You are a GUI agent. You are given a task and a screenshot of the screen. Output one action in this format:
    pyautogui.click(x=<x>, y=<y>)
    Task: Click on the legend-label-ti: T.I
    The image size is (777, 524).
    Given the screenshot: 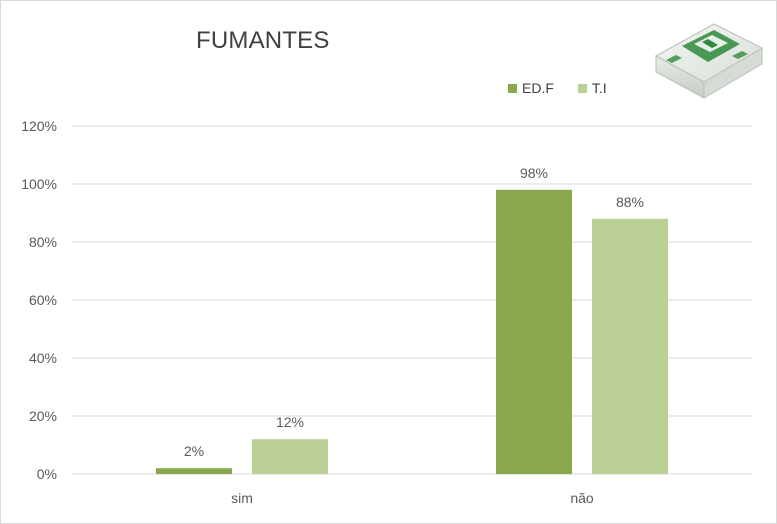 What is the action you would take?
    pyautogui.click(x=599, y=88)
    